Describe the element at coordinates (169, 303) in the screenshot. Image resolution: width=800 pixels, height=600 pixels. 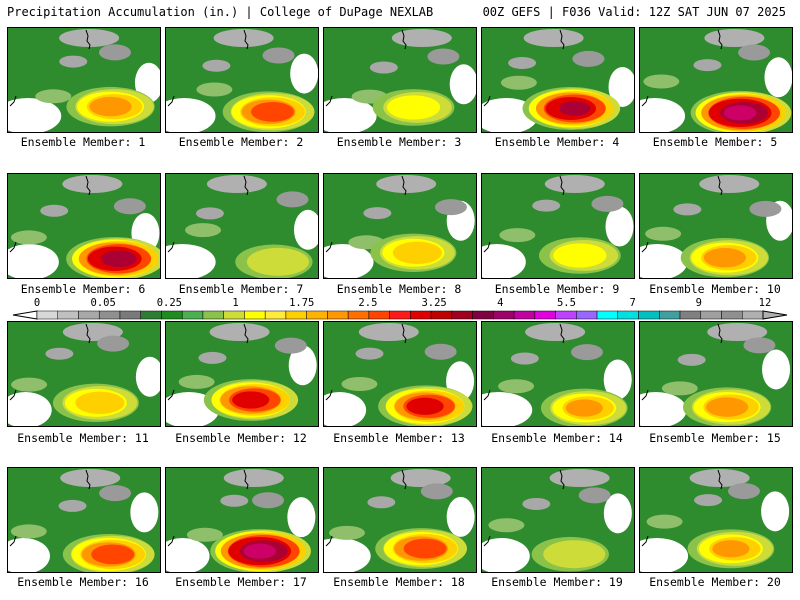
I see `colorbar-tick-label: 0.25` at that location.